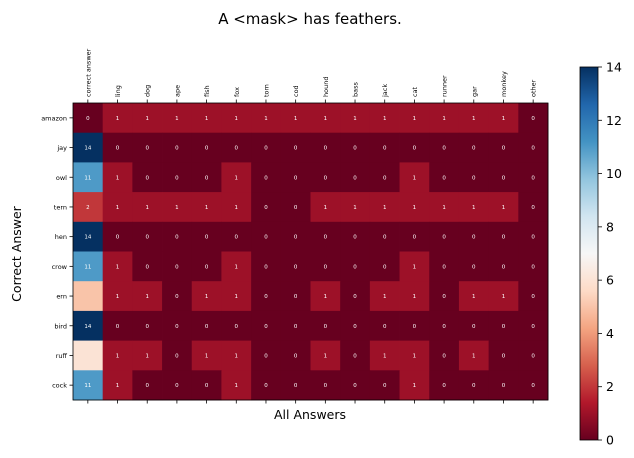 This screenshot has height=458, width=634. I want to click on colorbar-tick-label: 0, so click(610, 440).